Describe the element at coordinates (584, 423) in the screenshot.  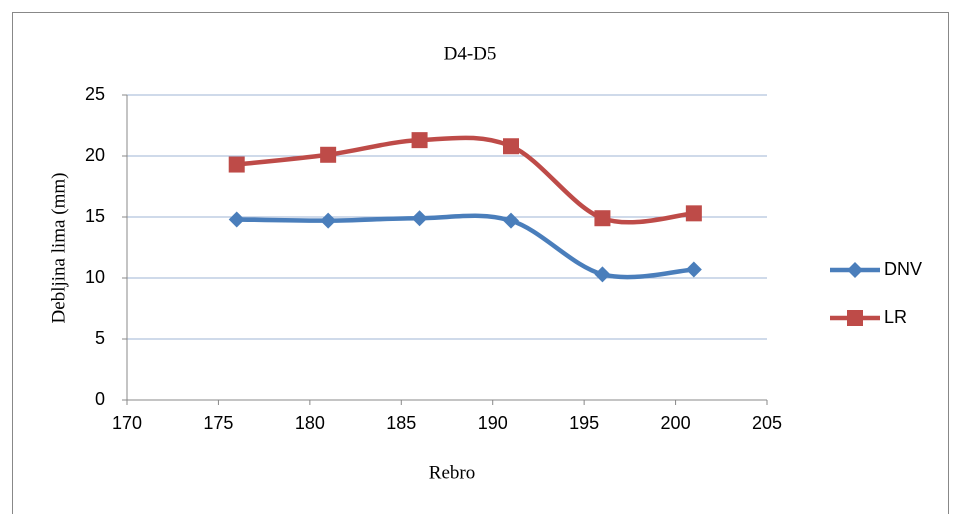
I see `x-tick-label: 195` at that location.